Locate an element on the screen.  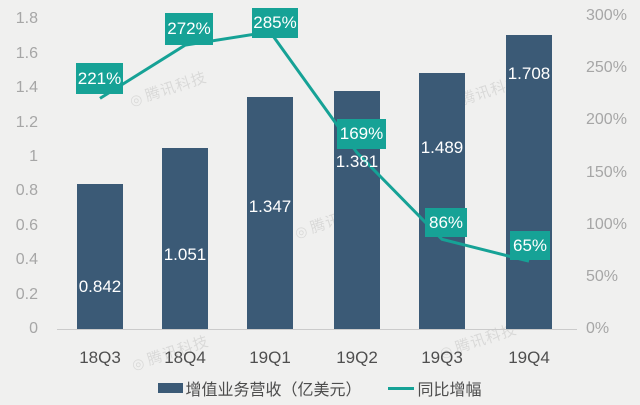
growth-callout-19Q1: 285% is located at coordinates (275, 23).